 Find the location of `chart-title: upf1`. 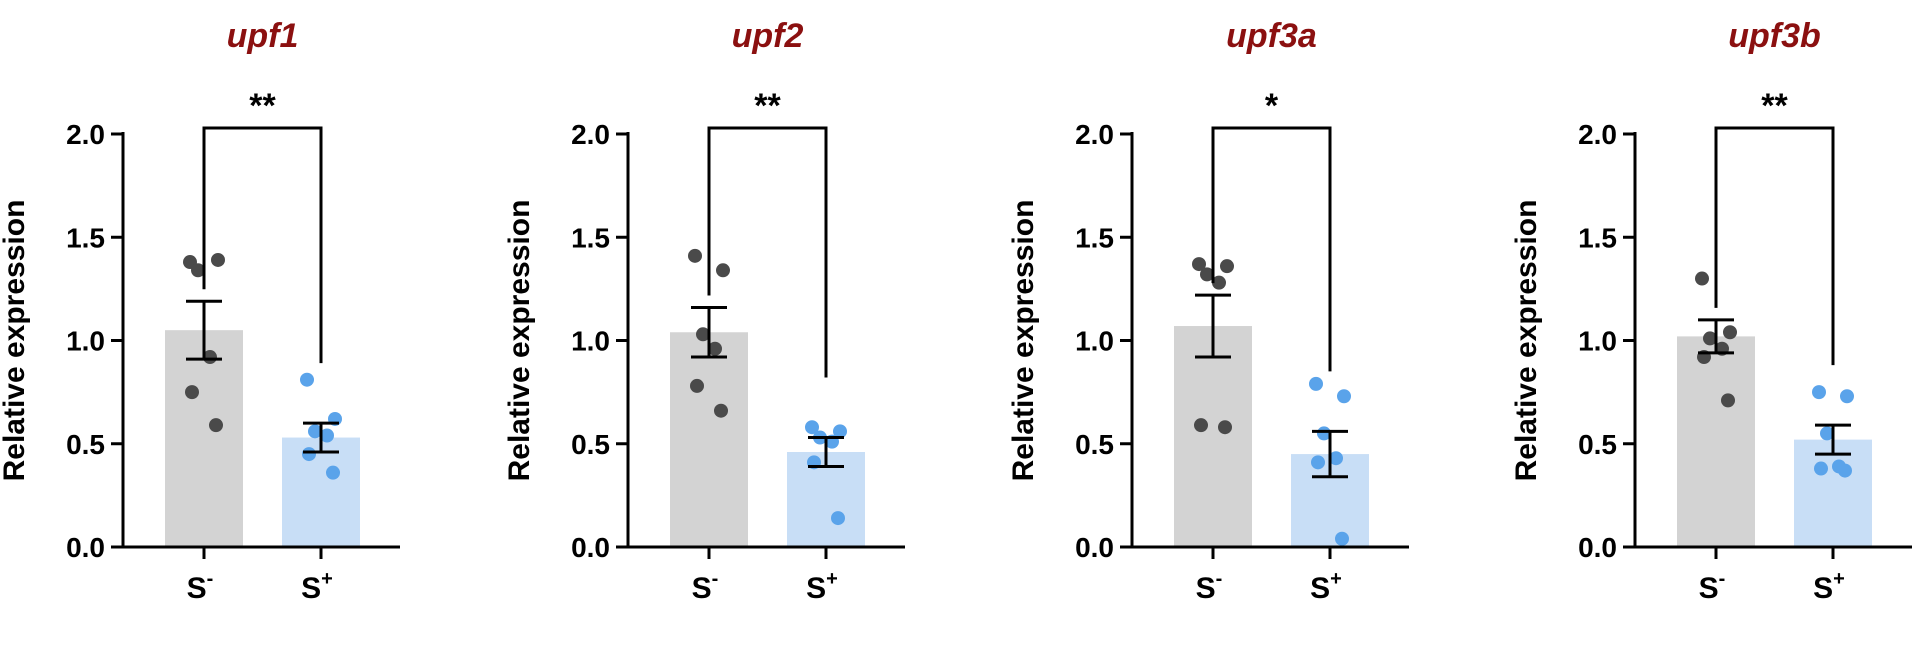

chart-title: upf1 is located at coordinates (263, 36).